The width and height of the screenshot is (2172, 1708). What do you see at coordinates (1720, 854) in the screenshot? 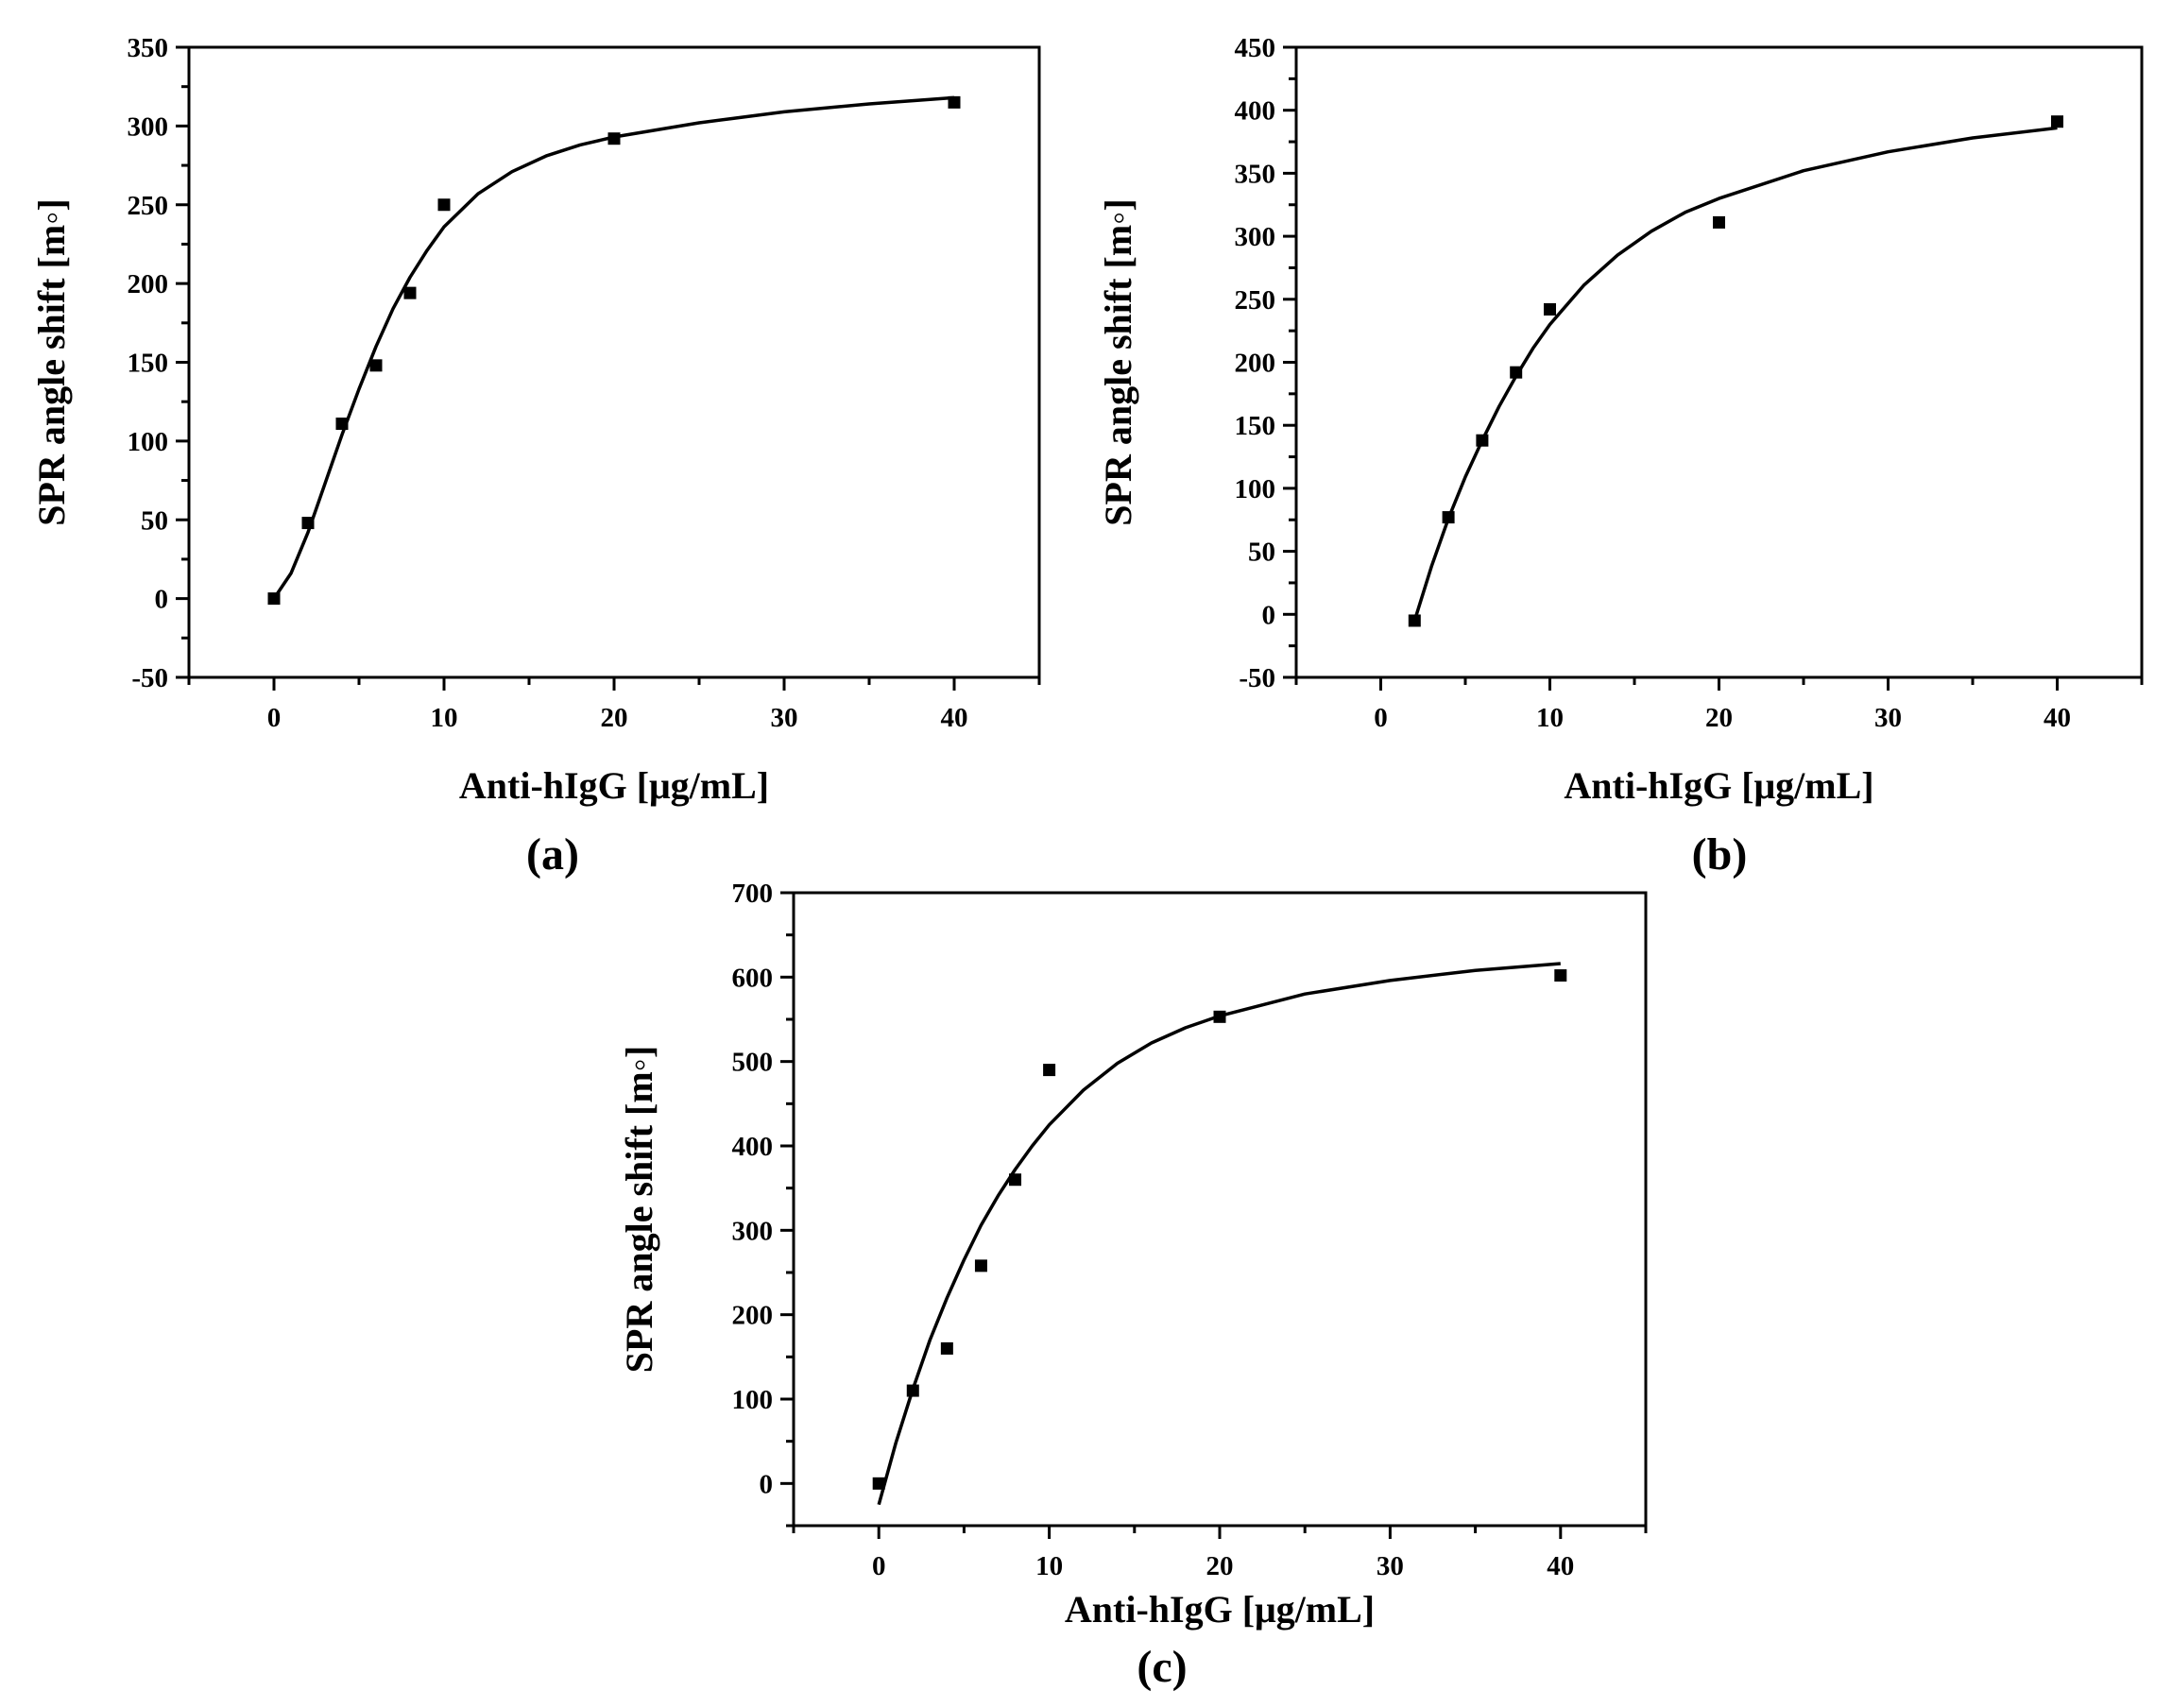
I see `panel-label-b: (b)` at bounding box center [1720, 854].